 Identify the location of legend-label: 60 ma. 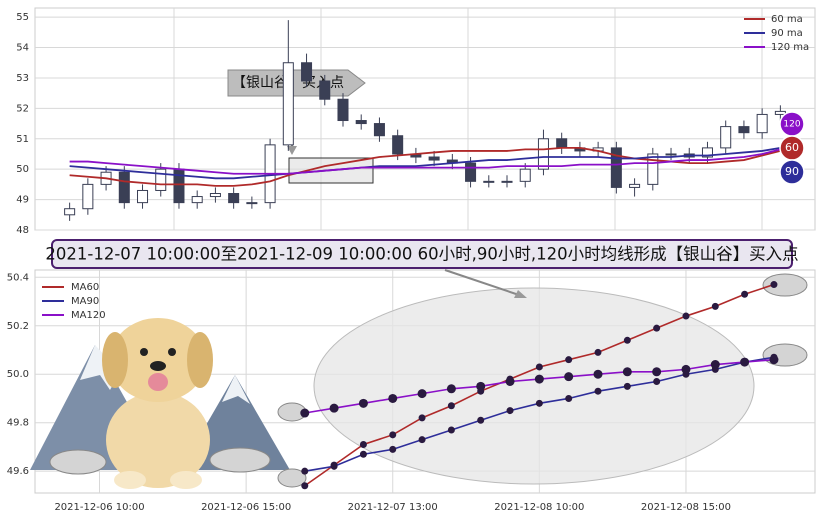
(787, 19).